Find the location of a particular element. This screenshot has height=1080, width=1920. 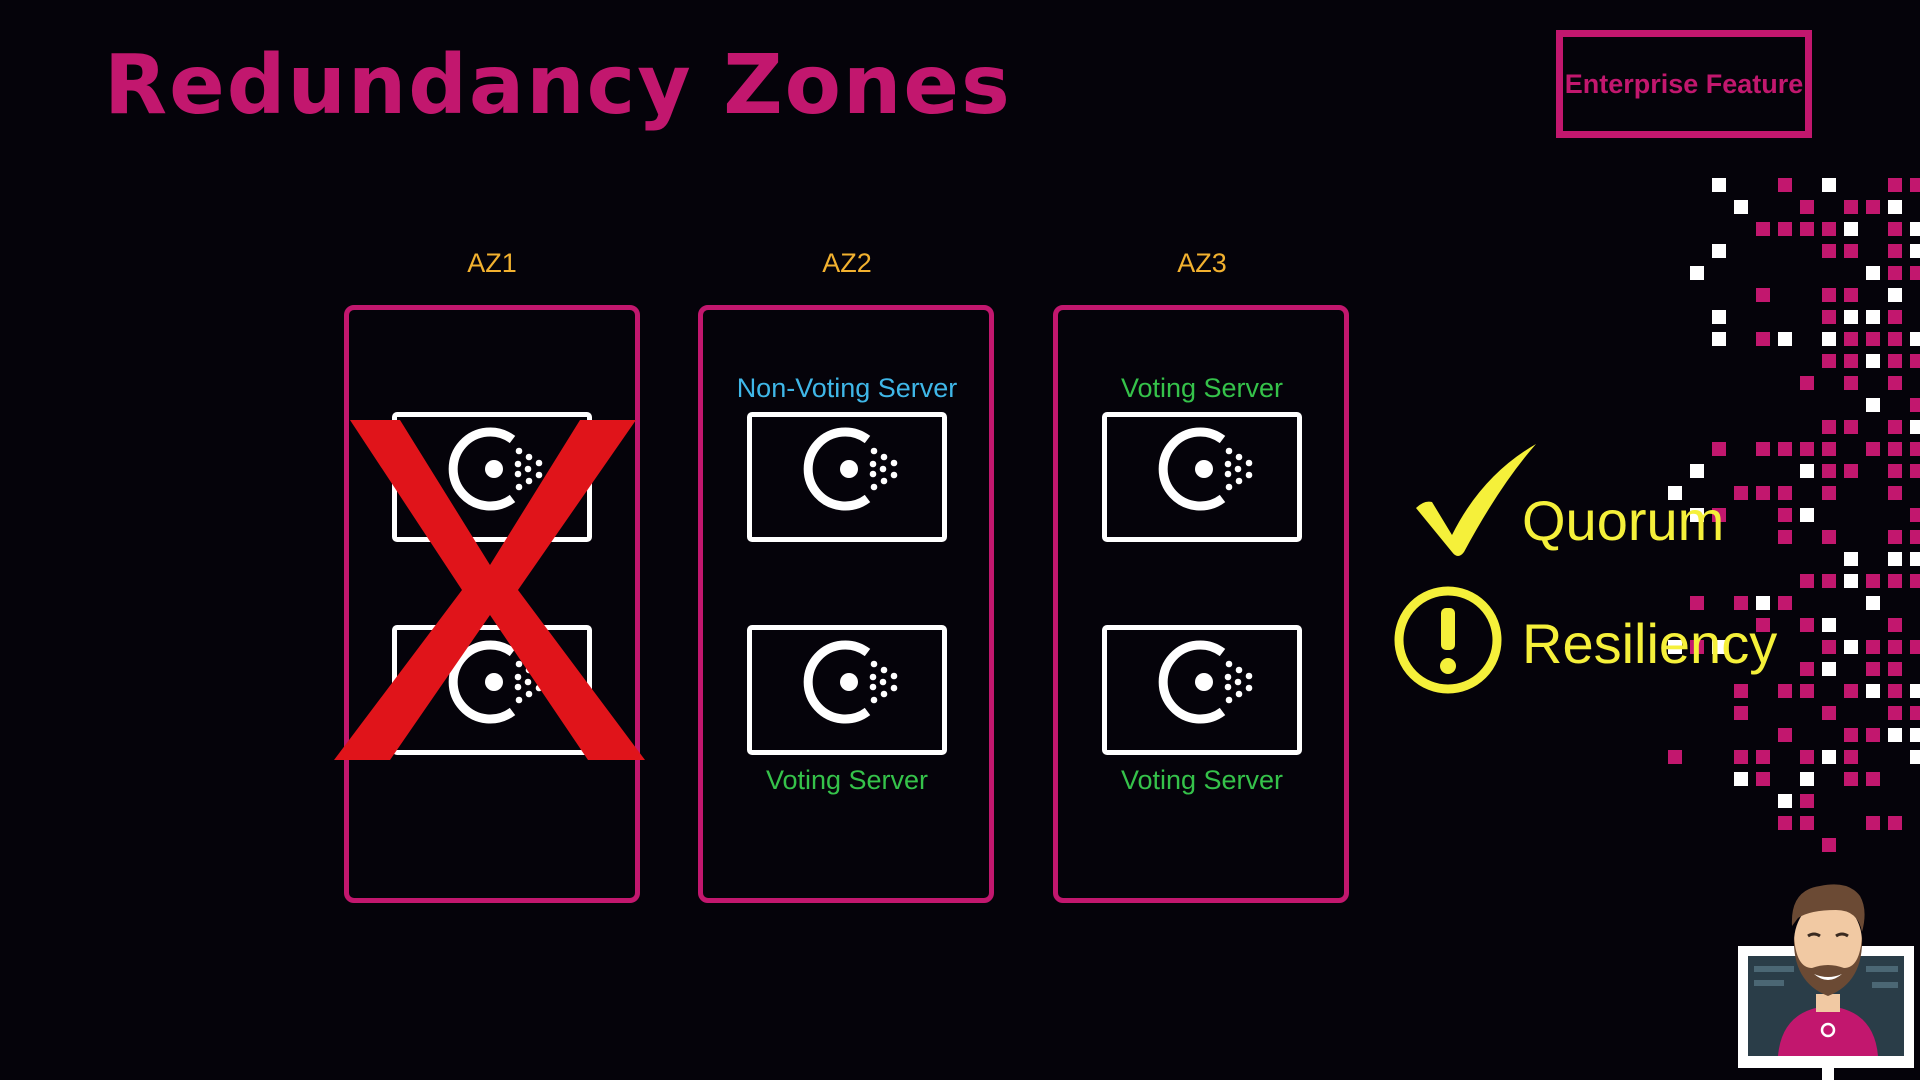

checkmark-icon is located at coordinates (1476, 500).